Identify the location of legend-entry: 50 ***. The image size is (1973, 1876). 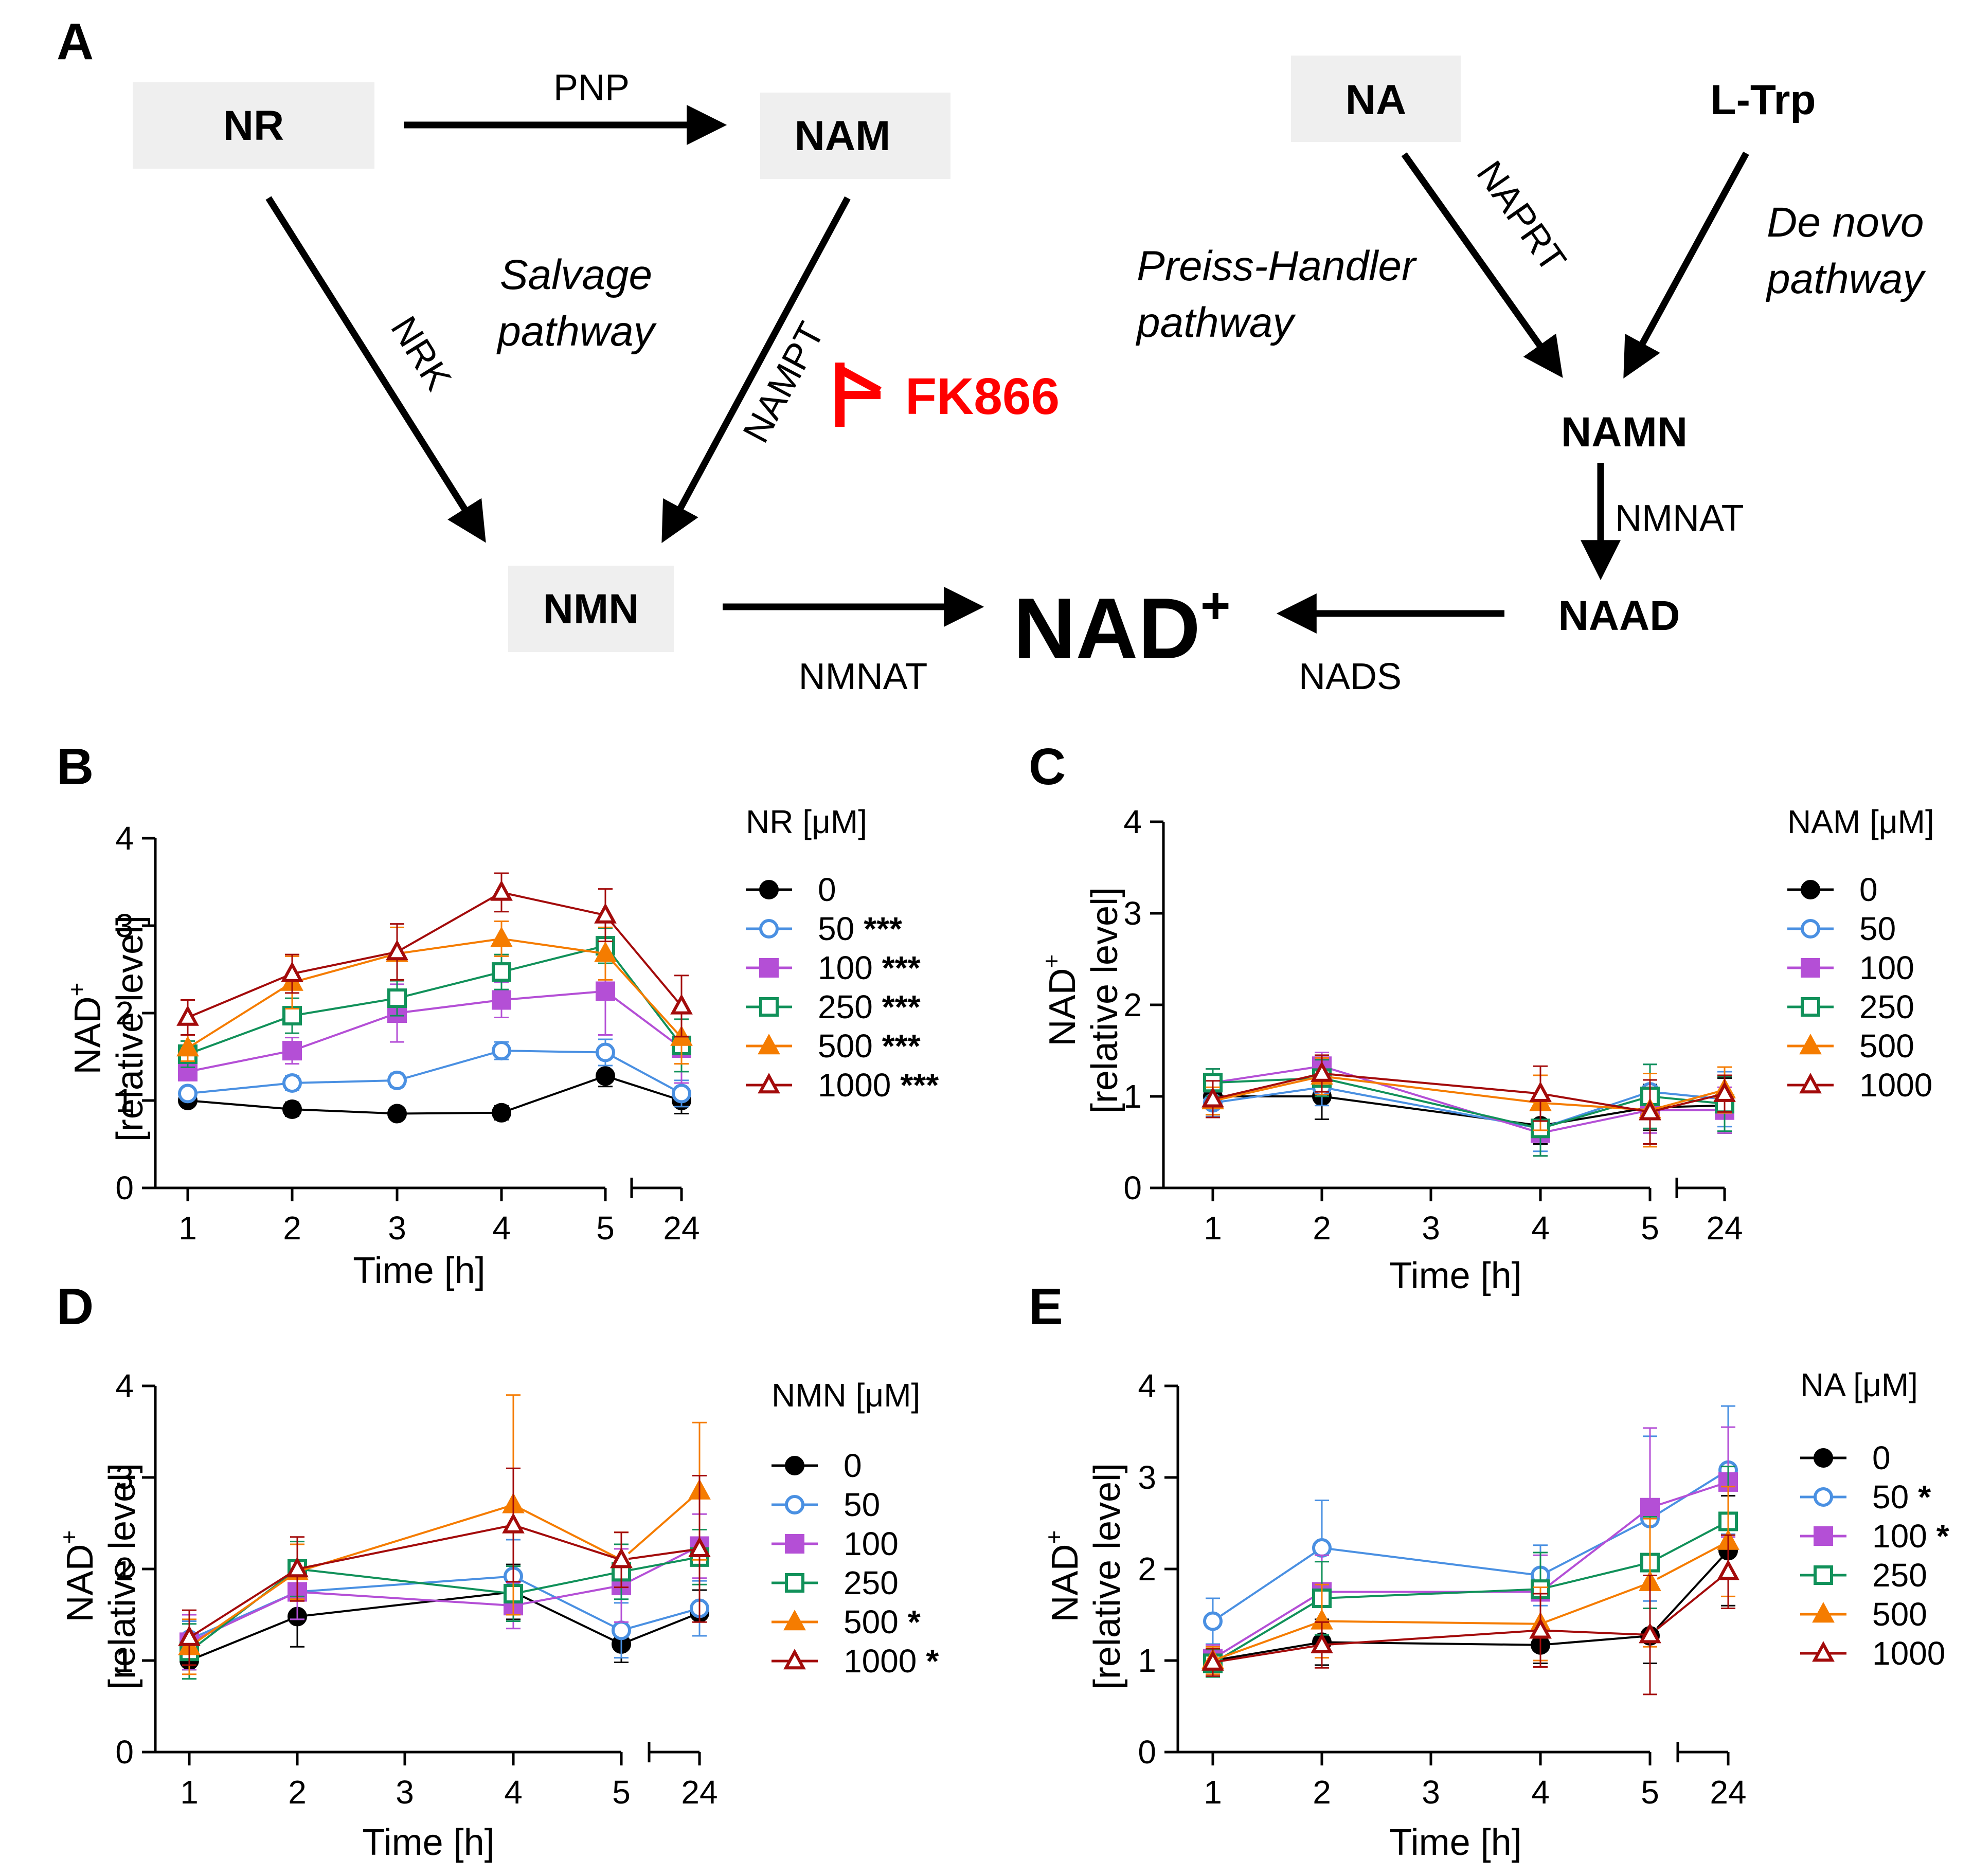
(860, 928).